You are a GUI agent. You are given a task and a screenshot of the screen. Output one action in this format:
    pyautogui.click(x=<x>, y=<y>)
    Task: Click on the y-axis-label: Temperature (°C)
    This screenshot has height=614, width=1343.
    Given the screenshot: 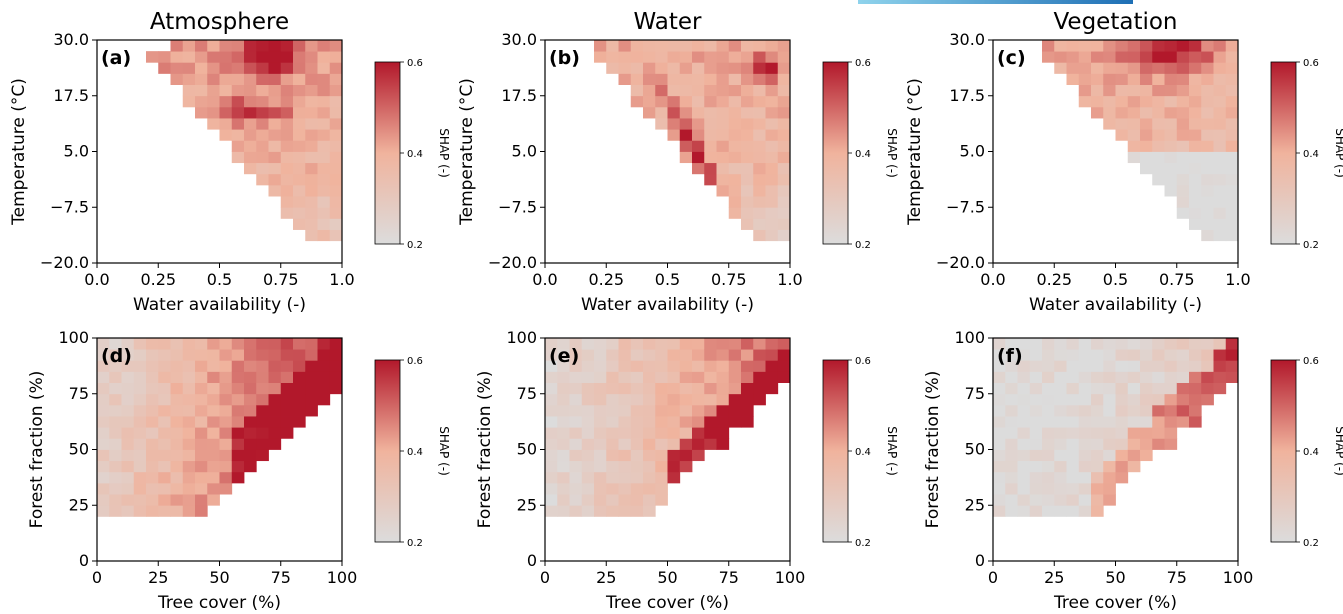 What is the action you would take?
    pyautogui.click(x=915, y=152)
    